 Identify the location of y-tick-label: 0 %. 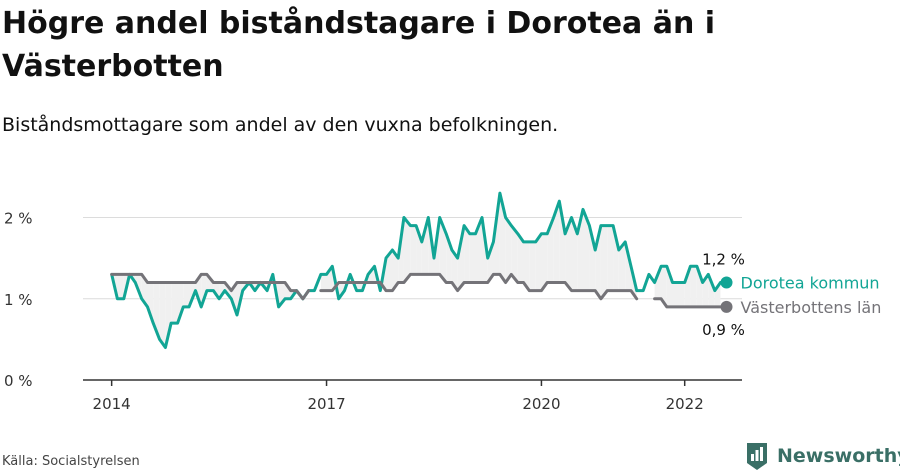
(18, 381).